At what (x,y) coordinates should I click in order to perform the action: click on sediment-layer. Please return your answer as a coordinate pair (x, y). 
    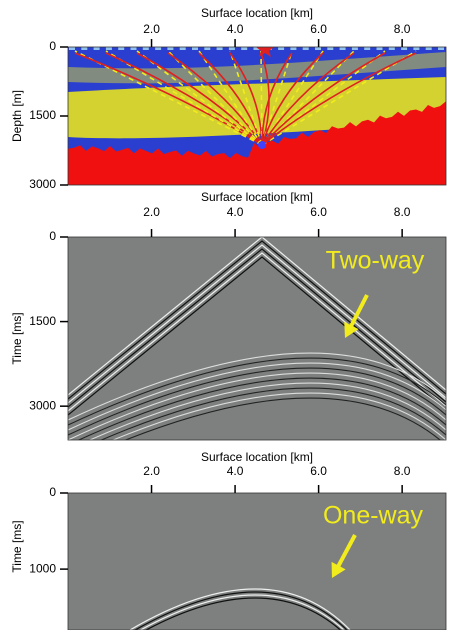
    Looking at the image, I should click on (257, 68).